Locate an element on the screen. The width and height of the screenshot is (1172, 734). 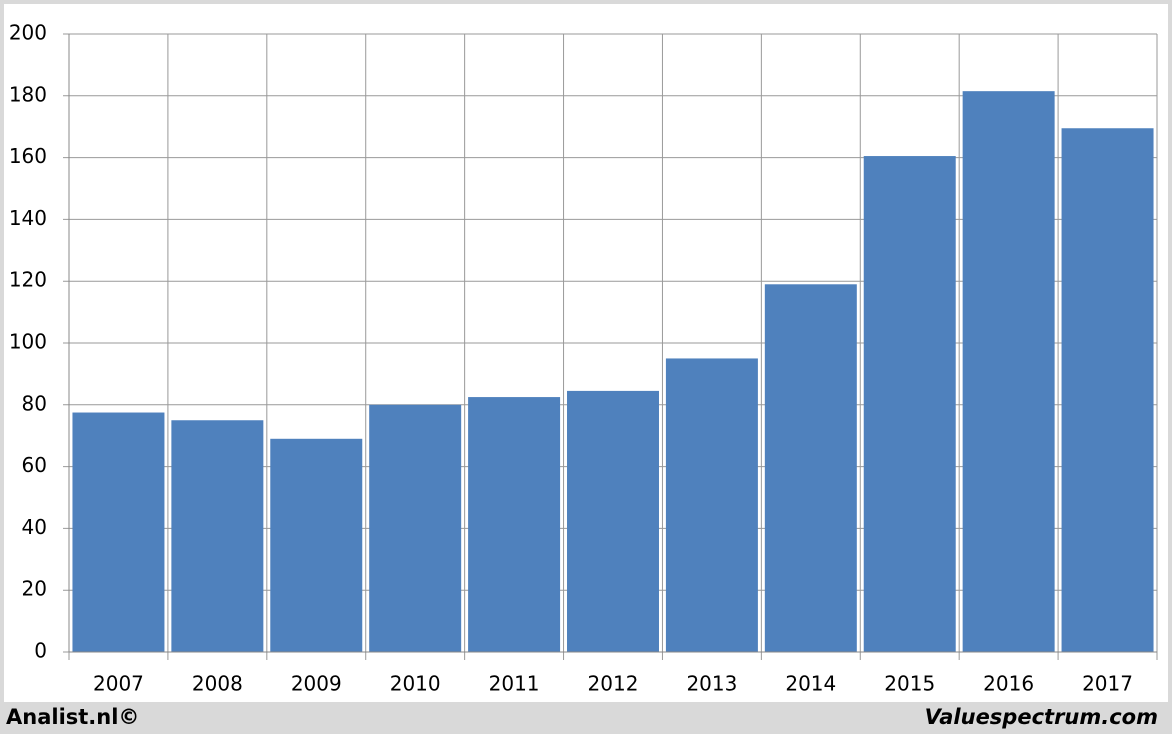
x-tick-label: 2015 is located at coordinates (909, 684).